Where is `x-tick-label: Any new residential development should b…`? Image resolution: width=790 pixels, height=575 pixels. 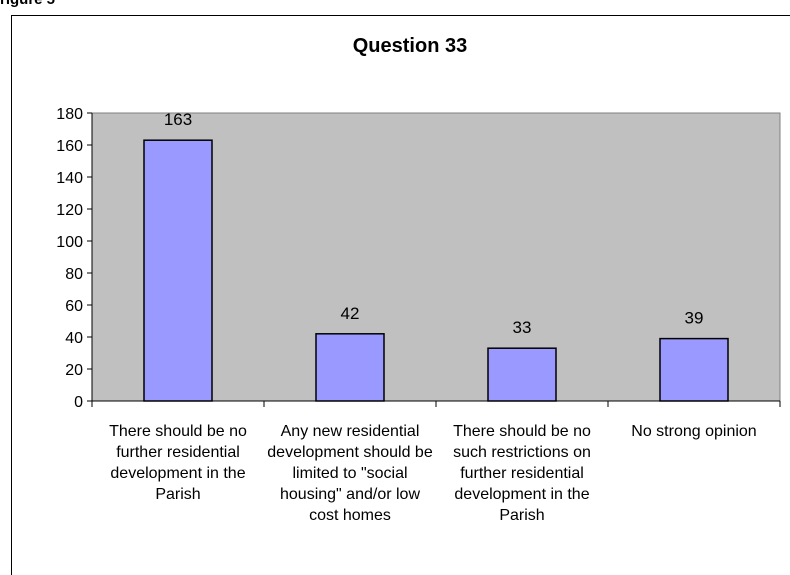
x-tick-label: Any new residential development should b… is located at coordinates (350, 473).